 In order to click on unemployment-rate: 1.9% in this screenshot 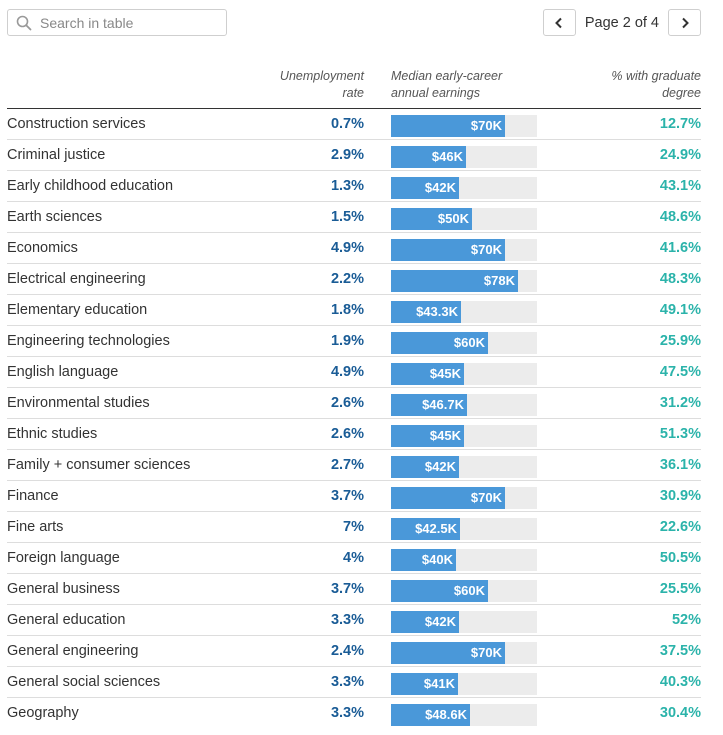, I will do `click(347, 341)`.